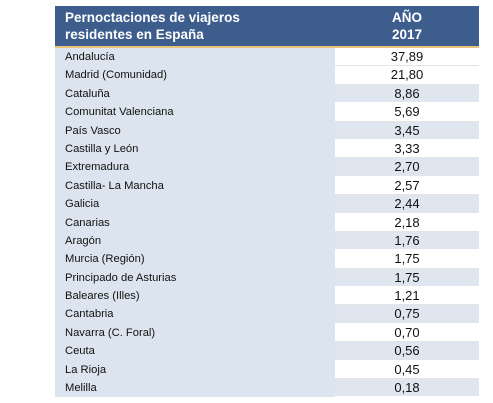 This screenshot has height=403, width=493. Describe the element at coordinates (407, 75) in the screenshot. I see `region-value: 21,80` at that location.